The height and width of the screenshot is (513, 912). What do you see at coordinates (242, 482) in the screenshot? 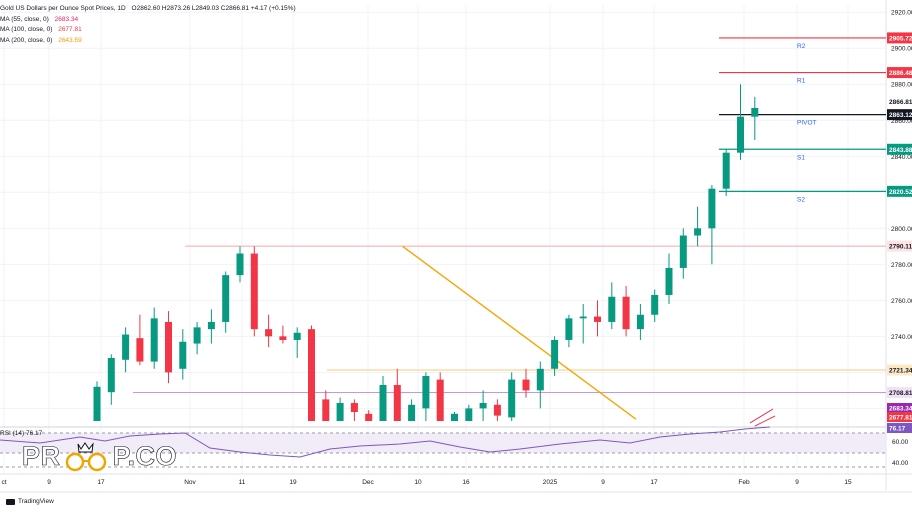
I see `time-tick-label: 11` at bounding box center [242, 482].